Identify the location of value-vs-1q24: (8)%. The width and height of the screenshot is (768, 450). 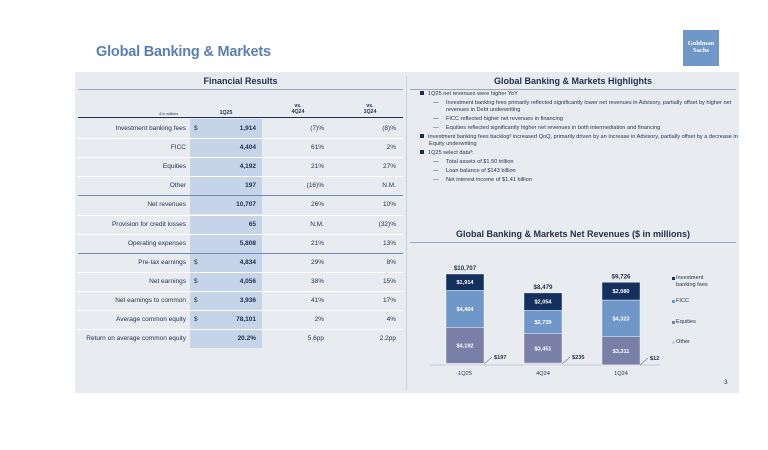
(389, 128).